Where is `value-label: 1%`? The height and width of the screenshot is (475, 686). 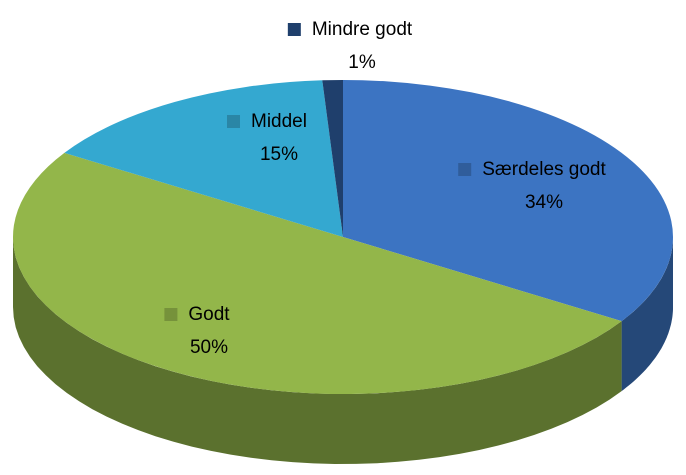 value-label: 1% is located at coordinates (362, 62).